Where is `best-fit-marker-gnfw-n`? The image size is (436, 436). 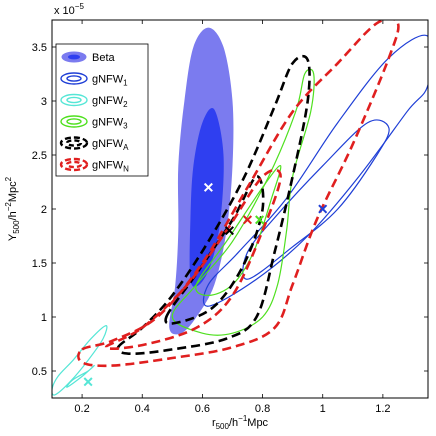 best-fit-marker-gnfw-n is located at coordinates (248, 220).